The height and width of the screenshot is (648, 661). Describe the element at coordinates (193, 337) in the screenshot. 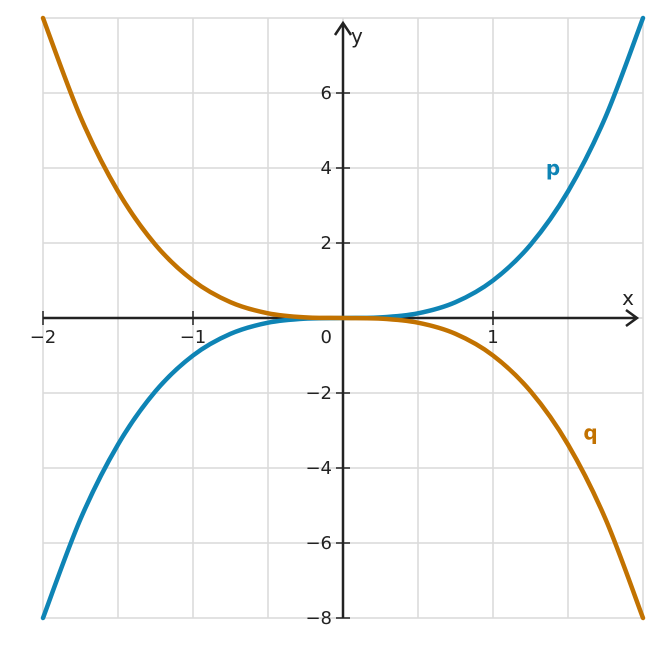

I see `x-tick-label: −1` at that location.